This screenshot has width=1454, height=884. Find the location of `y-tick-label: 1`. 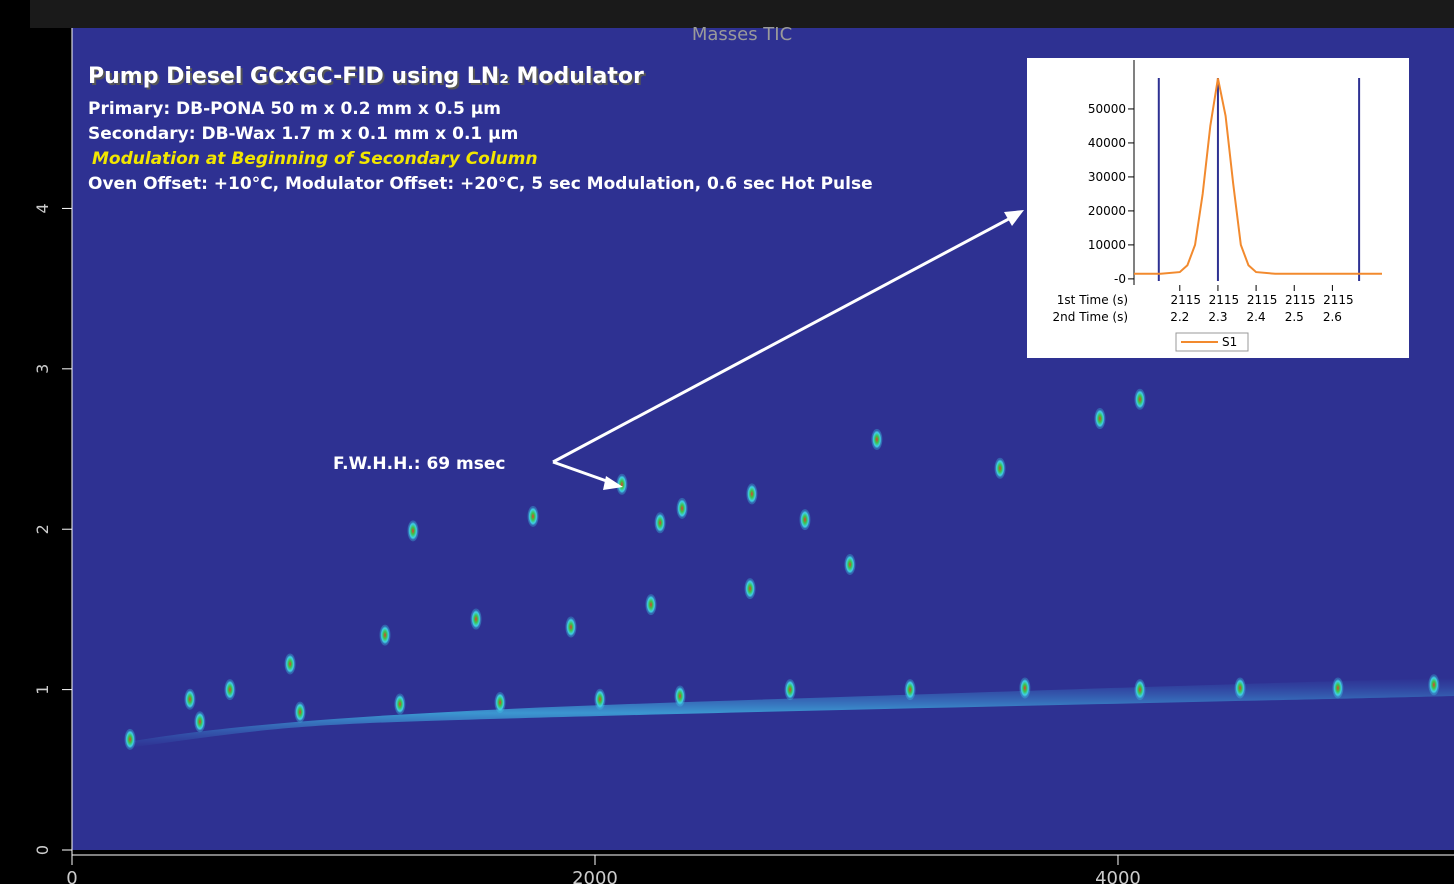

y-tick-label: 1 is located at coordinates (42, 690).